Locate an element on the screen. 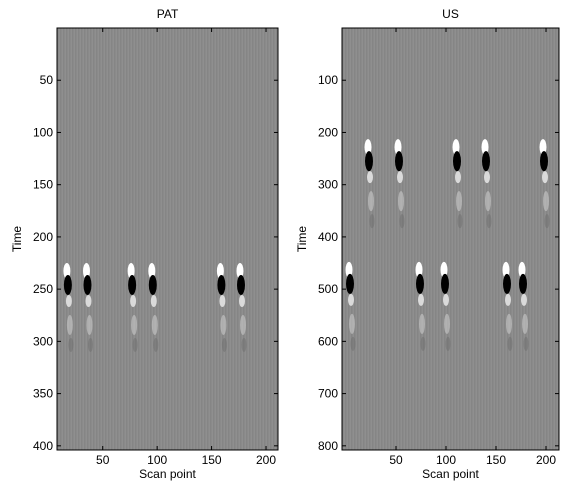  x-axis-label: Scan point is located at coordinates (167, 474).